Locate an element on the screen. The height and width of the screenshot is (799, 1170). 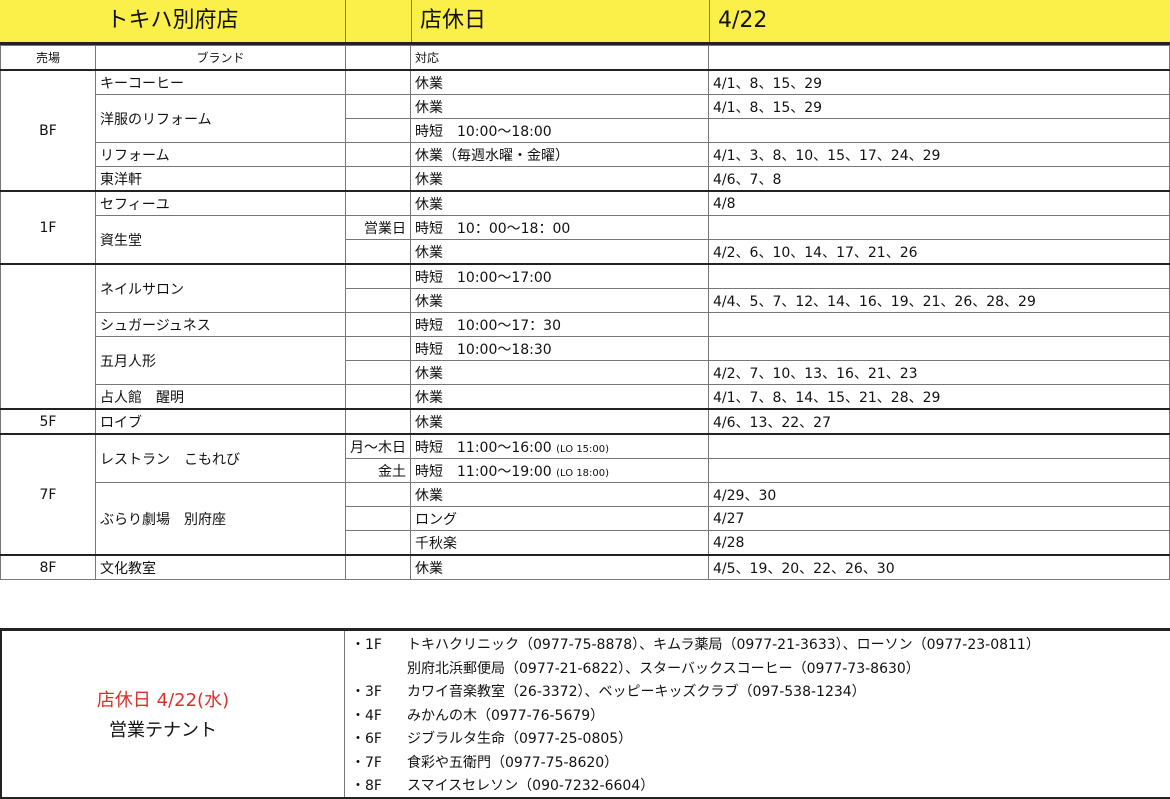
table-row: 千秋楽 4/28 is located at coordinates (585, 543).